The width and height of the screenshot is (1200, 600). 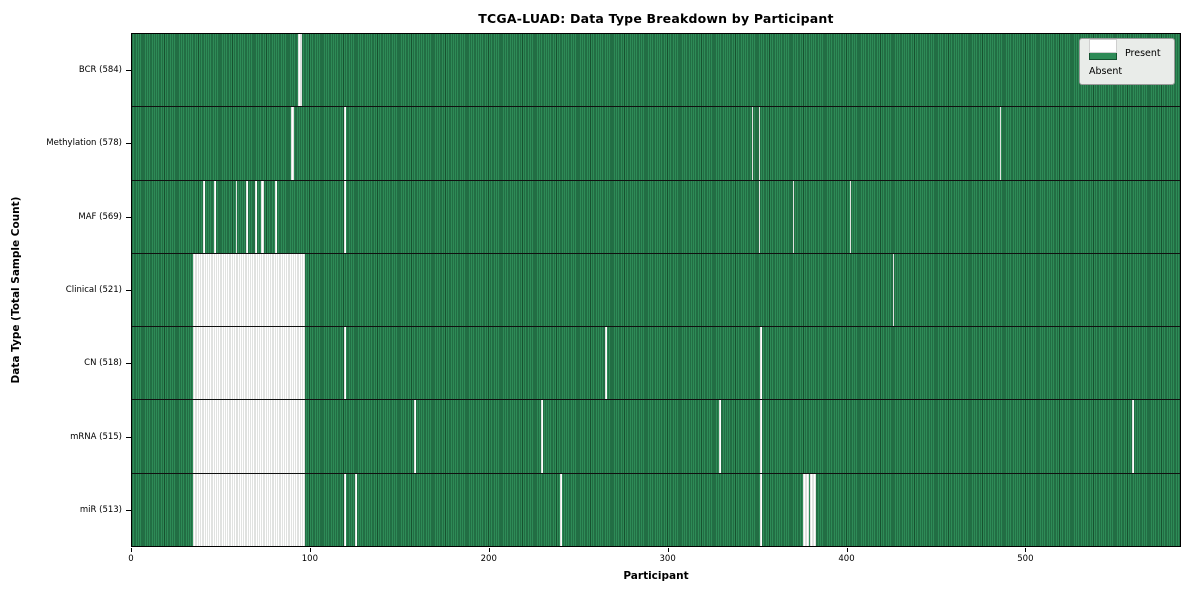 I want to click on matrix-row-clinical, so click(x=656, y=289).